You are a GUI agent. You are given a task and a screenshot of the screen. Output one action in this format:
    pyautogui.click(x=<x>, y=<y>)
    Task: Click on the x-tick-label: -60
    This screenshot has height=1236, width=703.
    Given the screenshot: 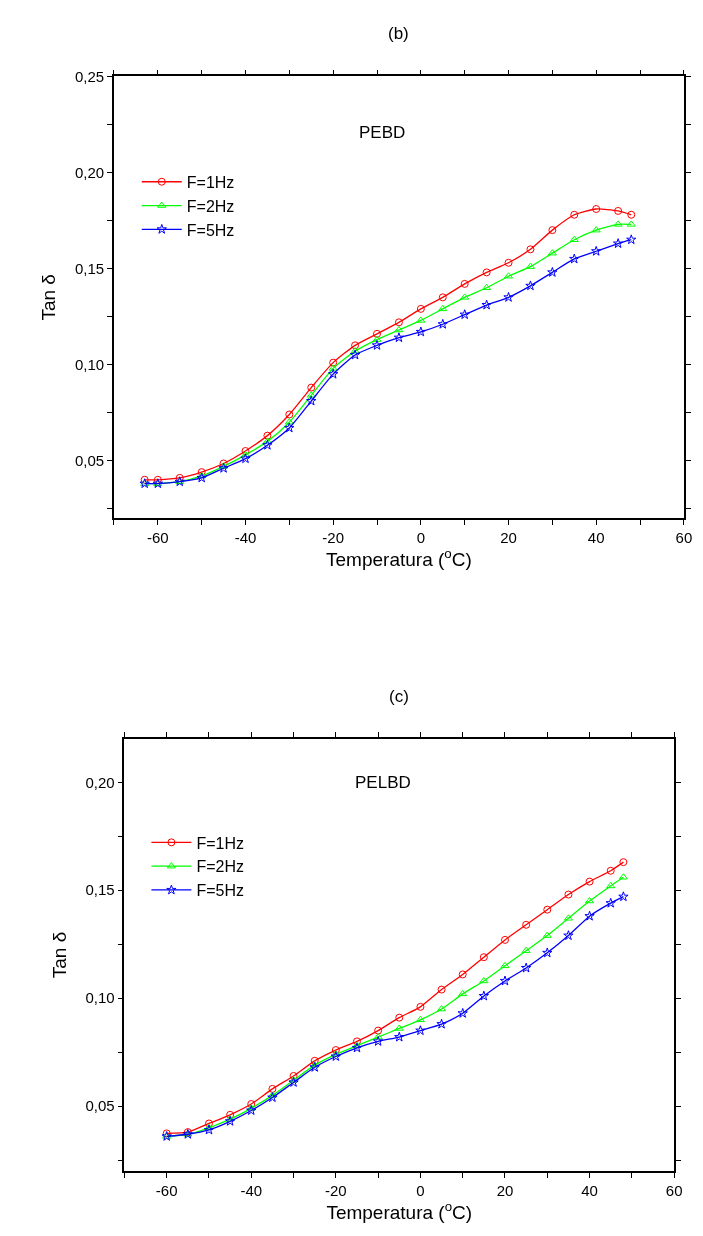 What is the action you would take?
    pyautogui.click(x=157, y=537)
    